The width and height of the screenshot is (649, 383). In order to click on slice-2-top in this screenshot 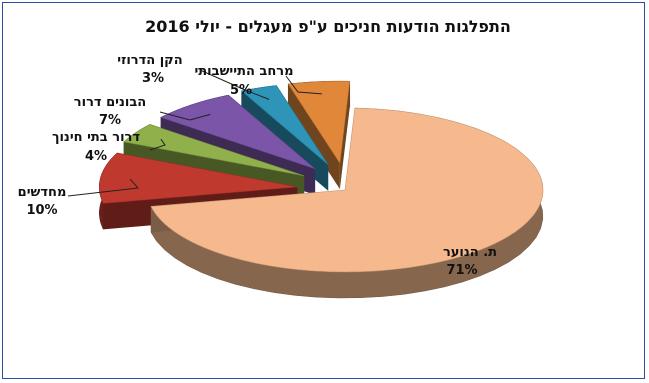, I will do `click(214, 150)`.